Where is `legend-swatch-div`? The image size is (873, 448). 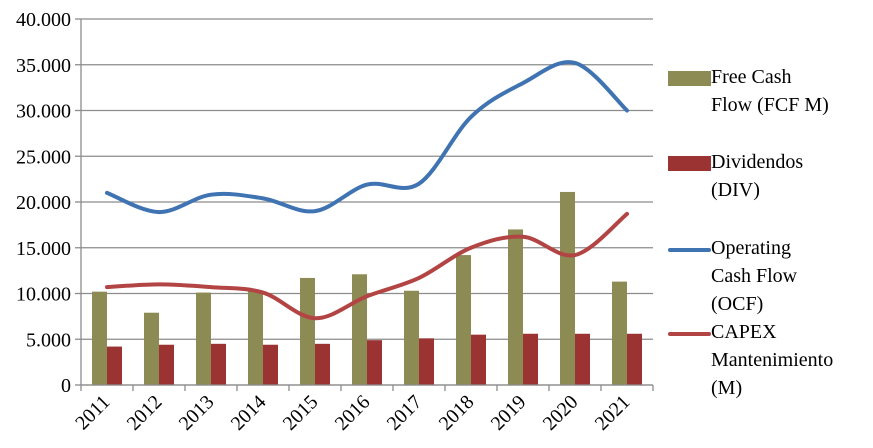
legend-swatch-div is located at coordinates (689, 163).